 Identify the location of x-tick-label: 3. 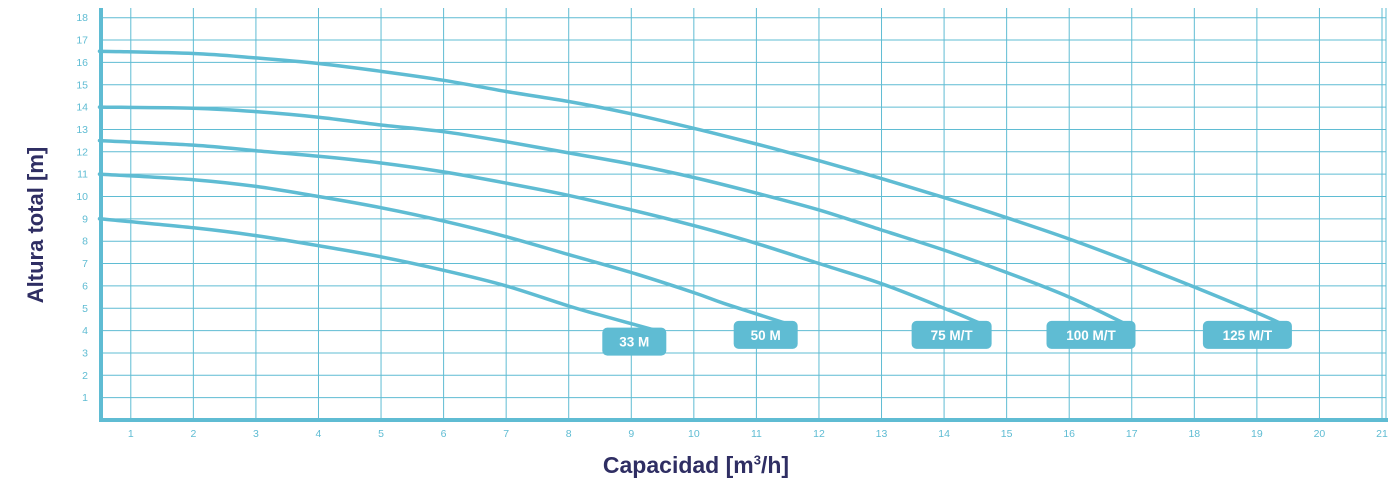
(256, 434).